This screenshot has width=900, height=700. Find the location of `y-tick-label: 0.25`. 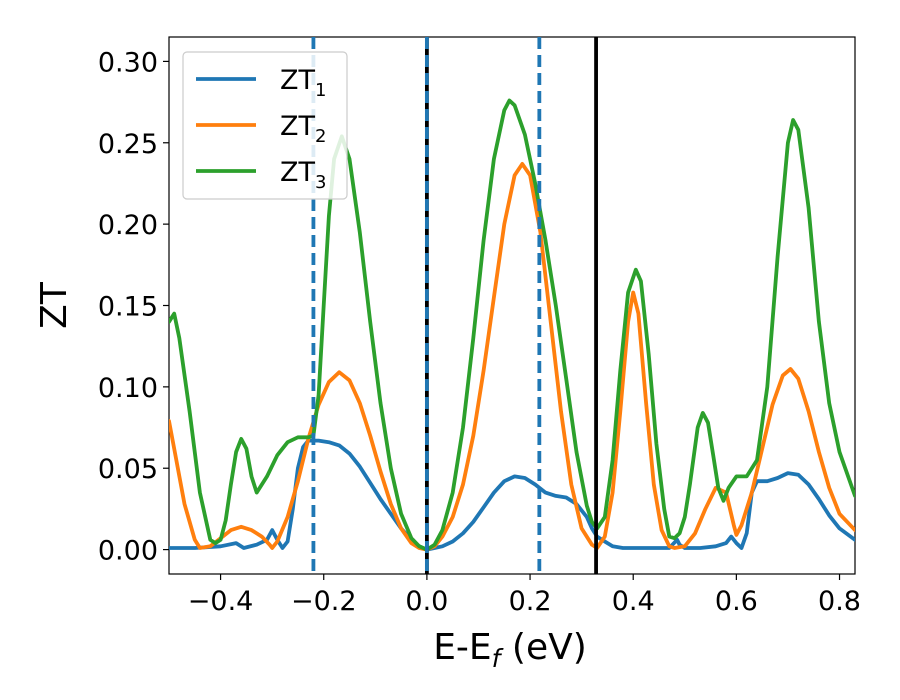

y-tick-label: 0.25 is located at coordinates (128, 144).